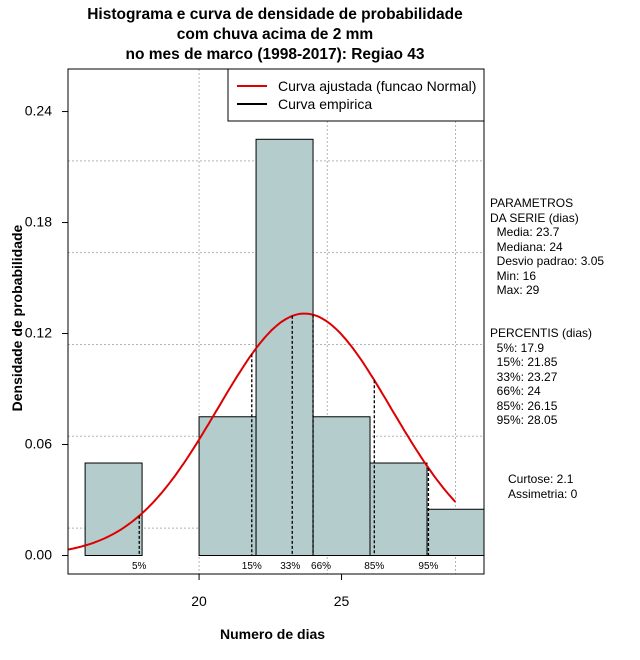 The image size is (640, 660). What do you see at coordinates (524, 405) in the screenshot?
I see `percentis-line: 85%: 26.15` at bounding box center [524, 405].